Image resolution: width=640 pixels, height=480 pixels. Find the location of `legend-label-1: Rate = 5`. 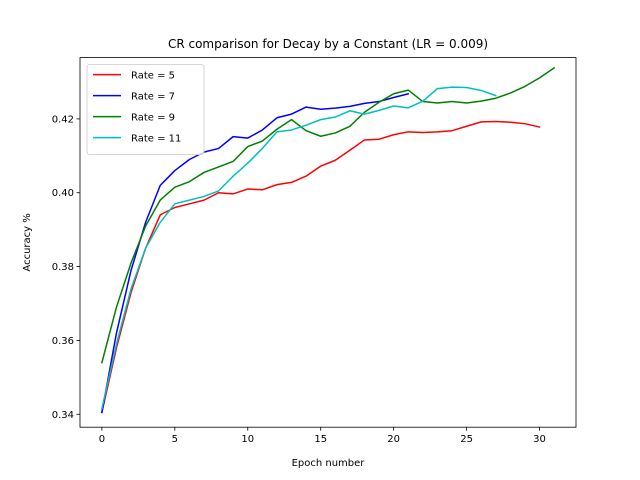

legend-label-1: Rate = 5 is located at coordinates (153, 76).